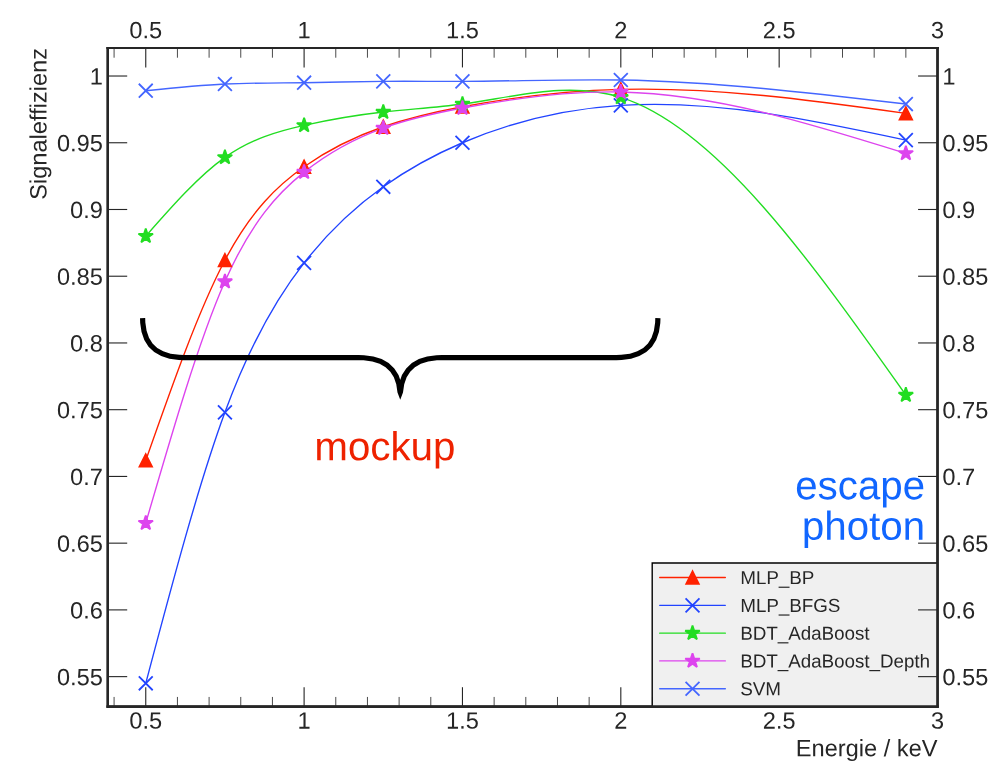 This screenshot has width=1007, height=774. I want to click on x2-tick-label: 0.5, so click(146, 30).